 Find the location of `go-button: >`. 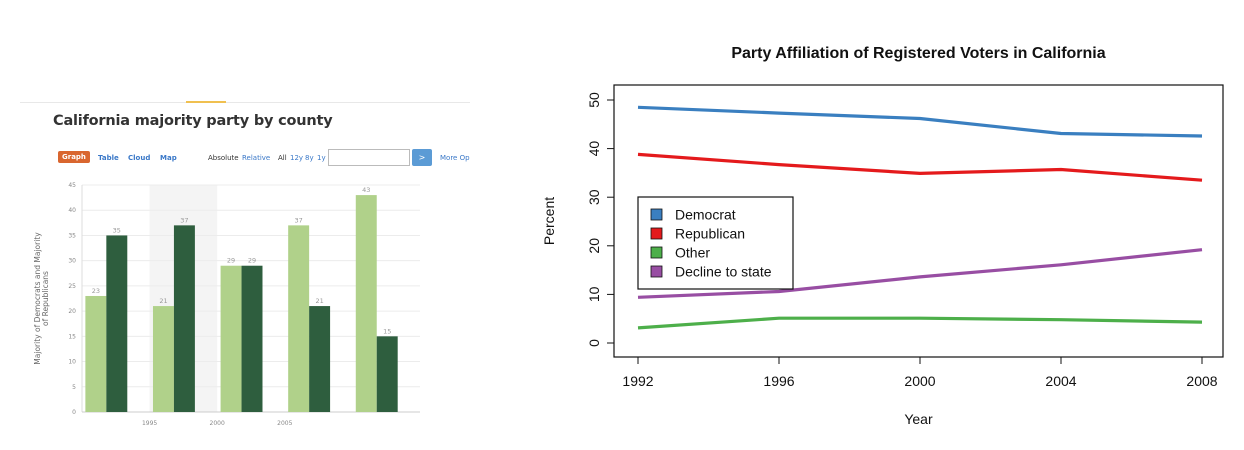

go-button: > is located at coordinates (422, 157).